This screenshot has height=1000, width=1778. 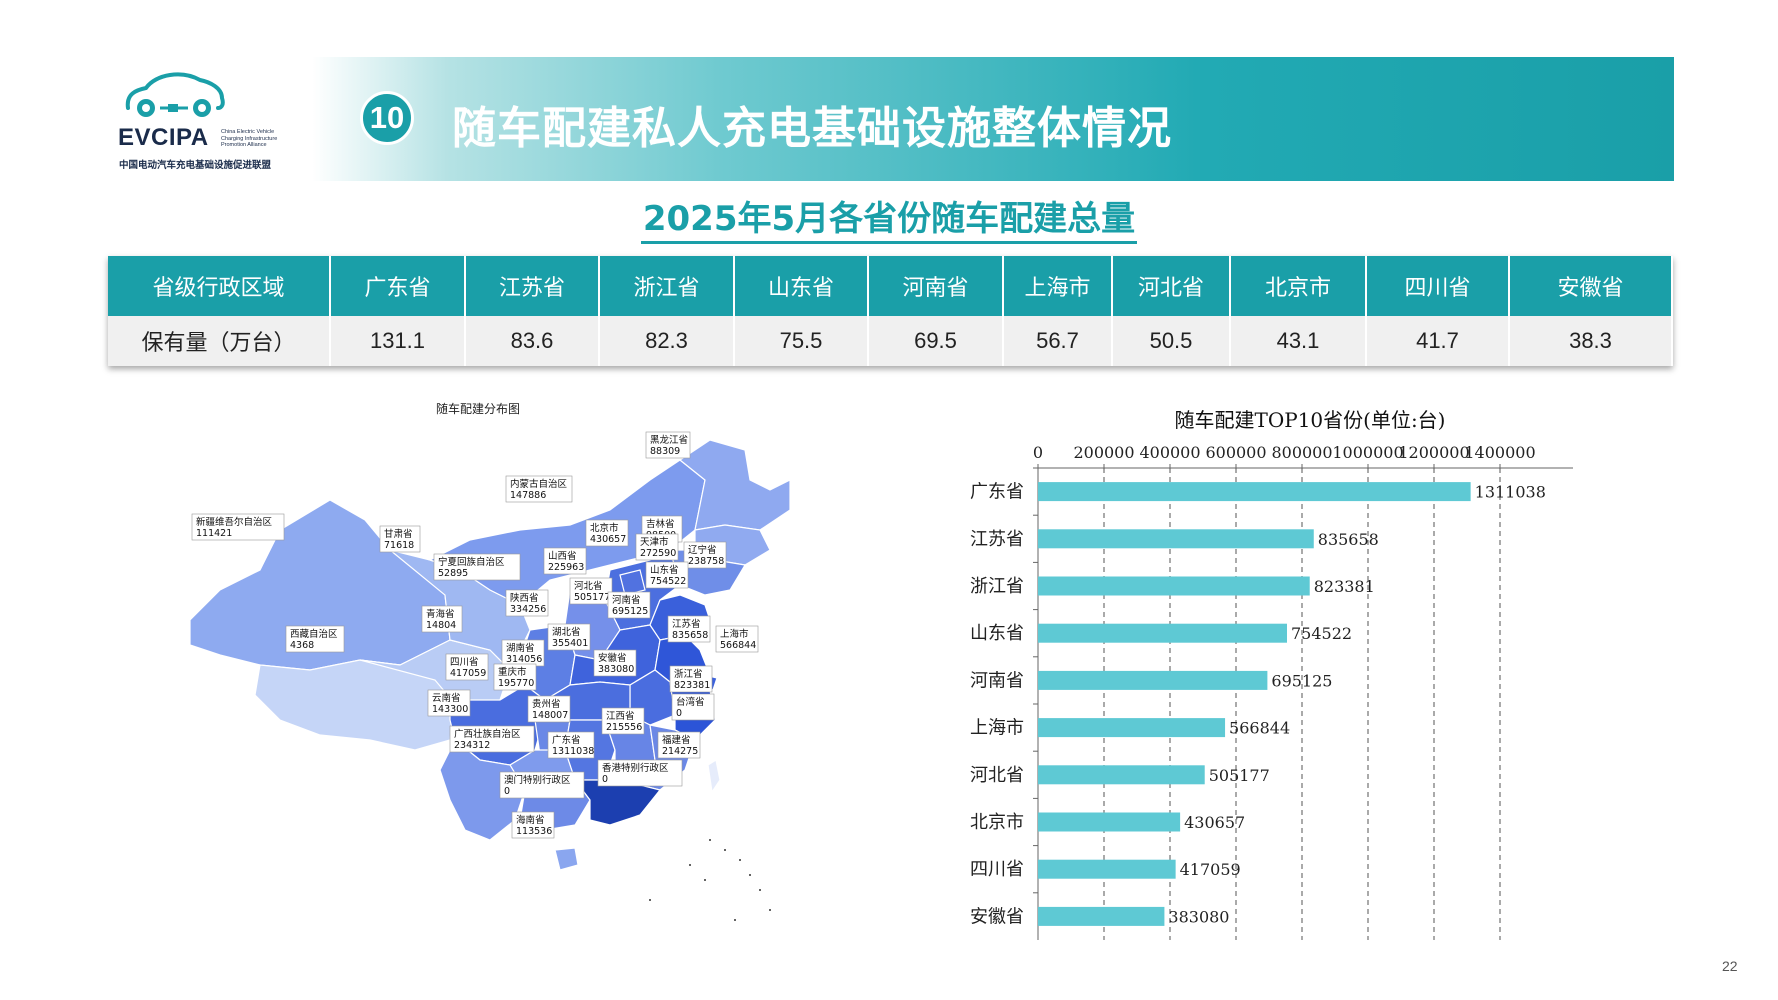 I want to click on map-label-name: 新疆维吾尔自治区, so click(x=234, y=522).